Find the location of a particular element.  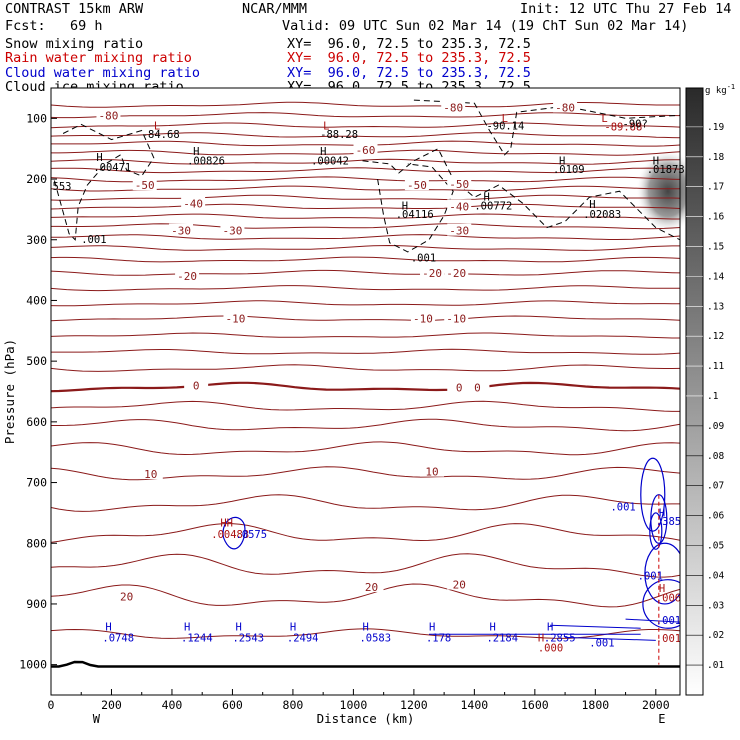

colorbar-tick-label: .04 is located at coordinates (715, 575).